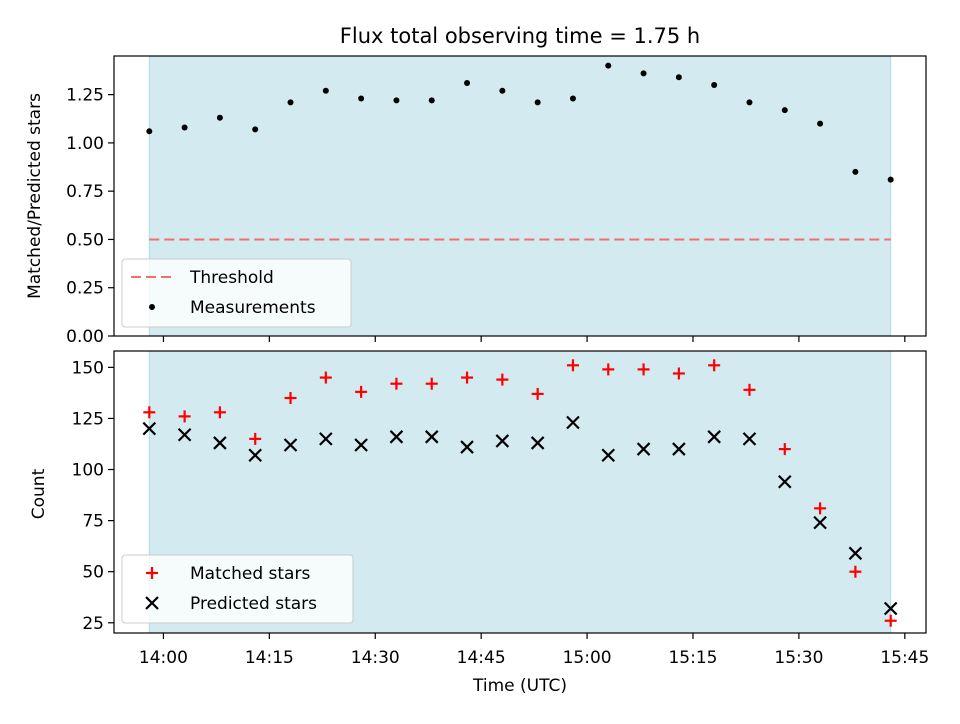 The image size is (960, 724). Describe the element at coordinates (587, 658) in the screenshot. I see `x-tick-label: 15:00` at that location.